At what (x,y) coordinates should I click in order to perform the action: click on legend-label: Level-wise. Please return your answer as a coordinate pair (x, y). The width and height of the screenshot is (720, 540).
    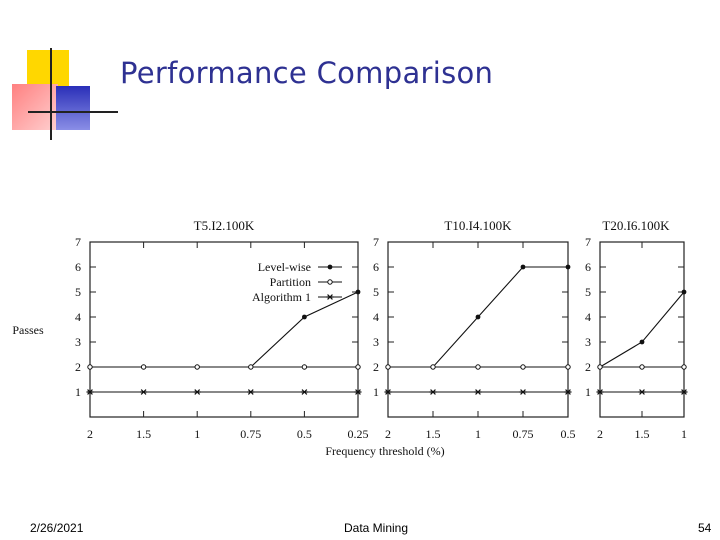
    Looking at the image, I should click on (284, 267).